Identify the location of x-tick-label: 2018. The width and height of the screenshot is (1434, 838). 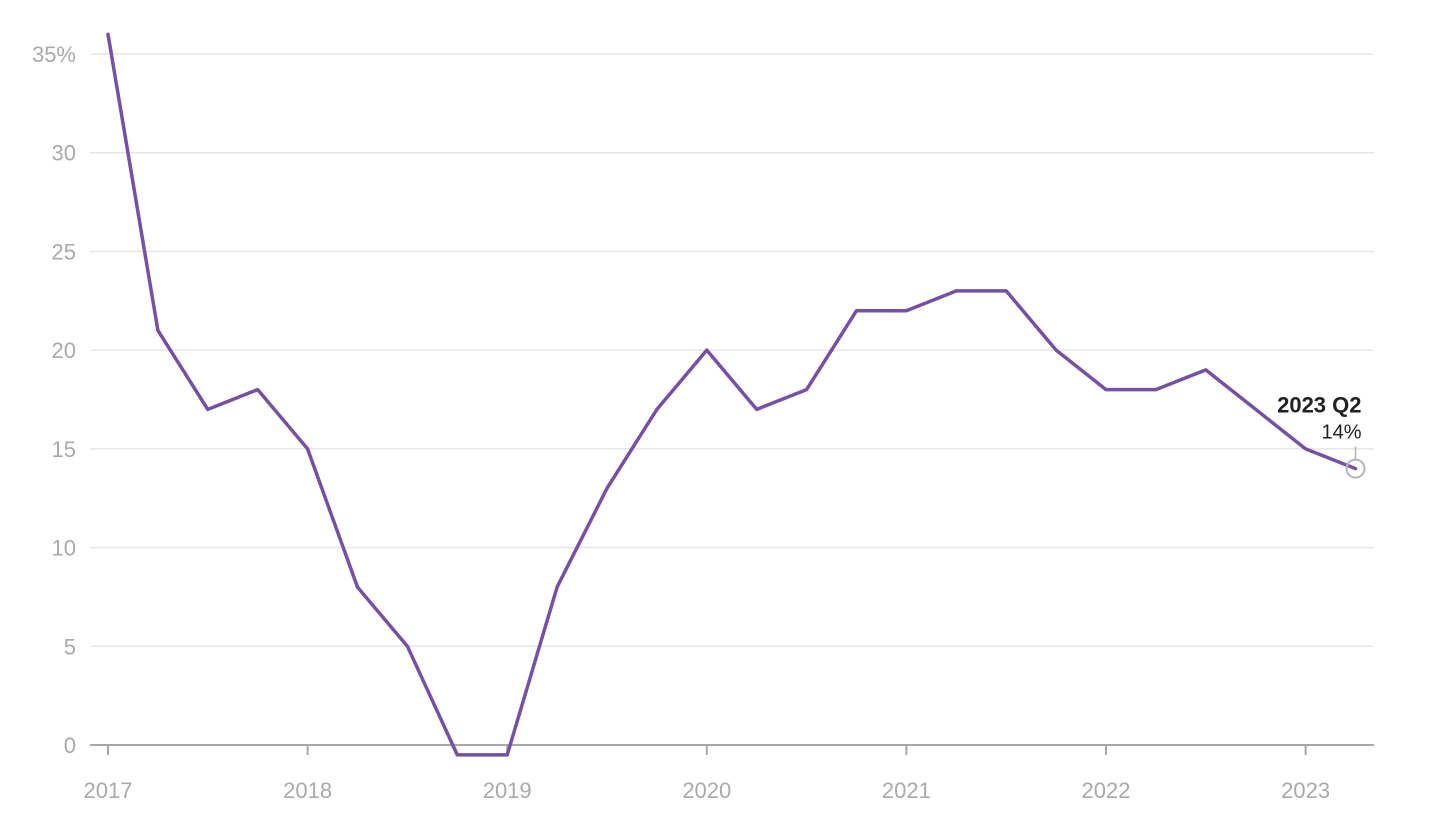
(307, 790).